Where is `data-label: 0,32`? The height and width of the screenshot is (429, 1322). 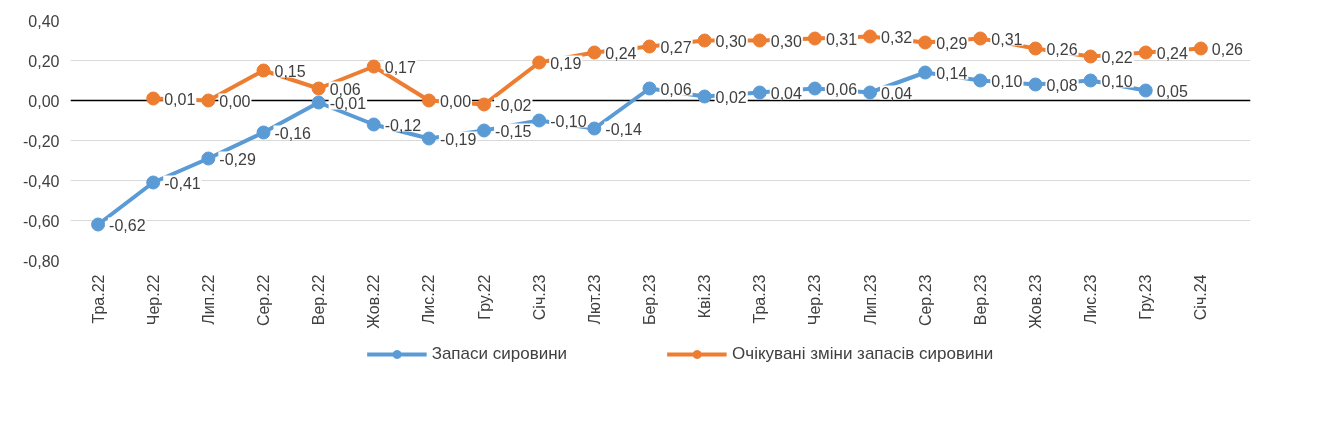 data-label: 0,32 is located at coordinates (897, 37).